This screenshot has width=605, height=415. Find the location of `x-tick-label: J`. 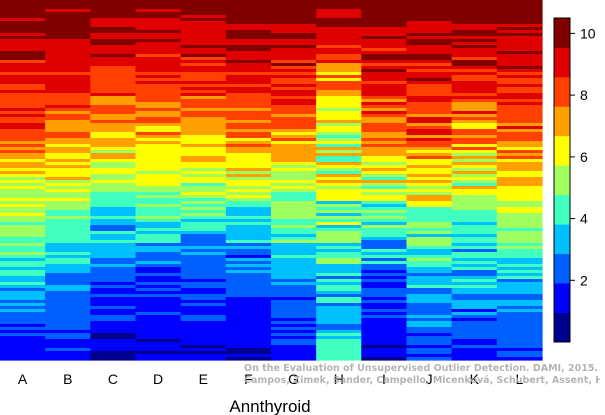

x-tick-label: J is located at coordinates (429, 379).